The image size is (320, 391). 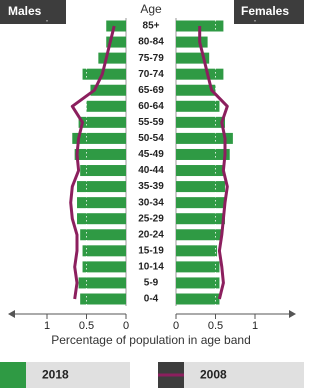 What do you see at coordinates (151, 42) in the screenshot?
I see `age-label: 80-84` at bounding box center [151, 42].